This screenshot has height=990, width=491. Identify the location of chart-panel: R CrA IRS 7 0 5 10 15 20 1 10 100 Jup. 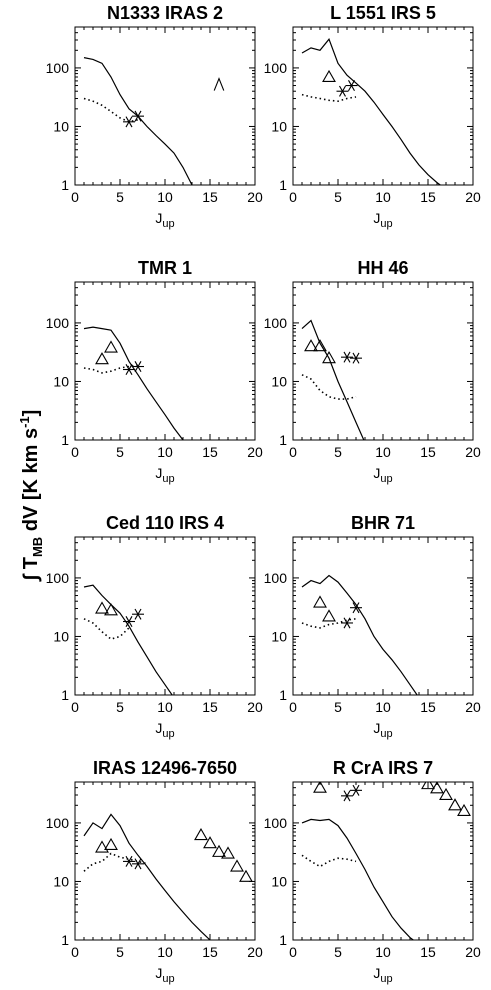
(372, 871).